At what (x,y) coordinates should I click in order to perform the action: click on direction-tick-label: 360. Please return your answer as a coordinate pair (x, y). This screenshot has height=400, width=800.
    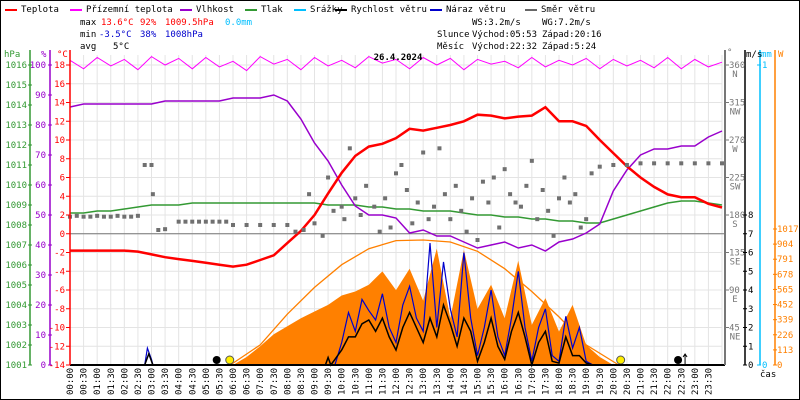
    Looking at the image, I should click on (737, 66).